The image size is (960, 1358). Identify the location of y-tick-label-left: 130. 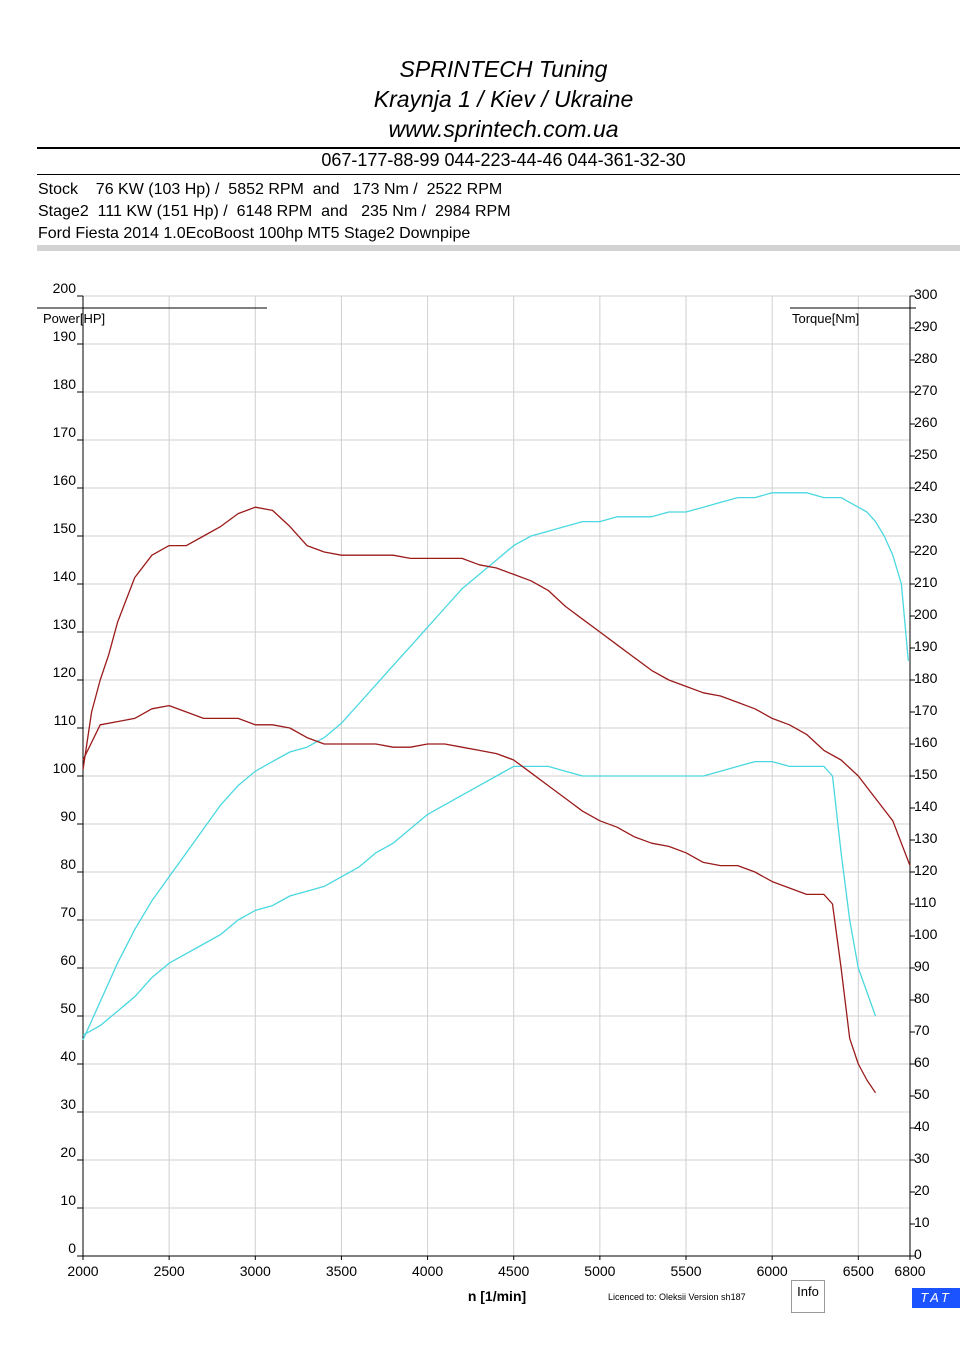
(65, 624).